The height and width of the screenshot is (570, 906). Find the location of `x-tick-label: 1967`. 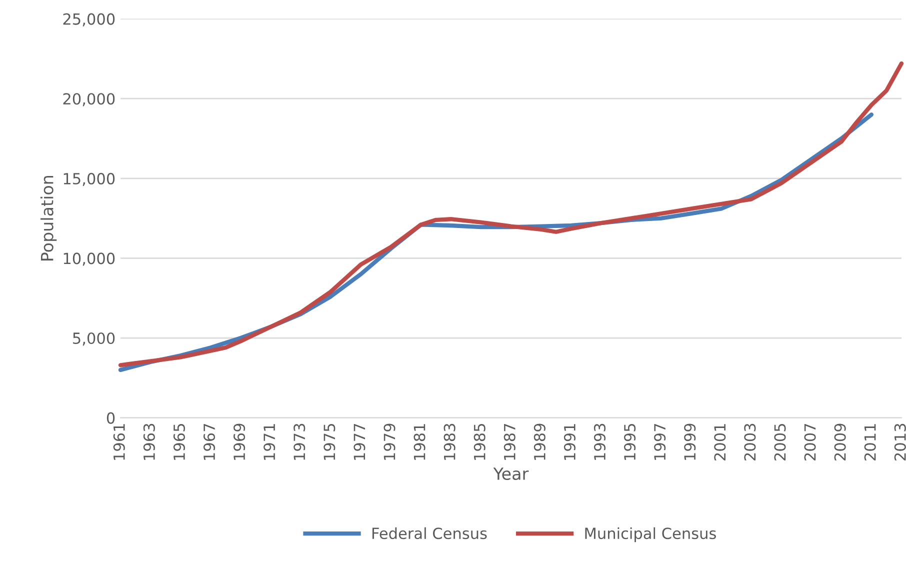

x-tick-label: 1967 is located at coordinates (209, 442).